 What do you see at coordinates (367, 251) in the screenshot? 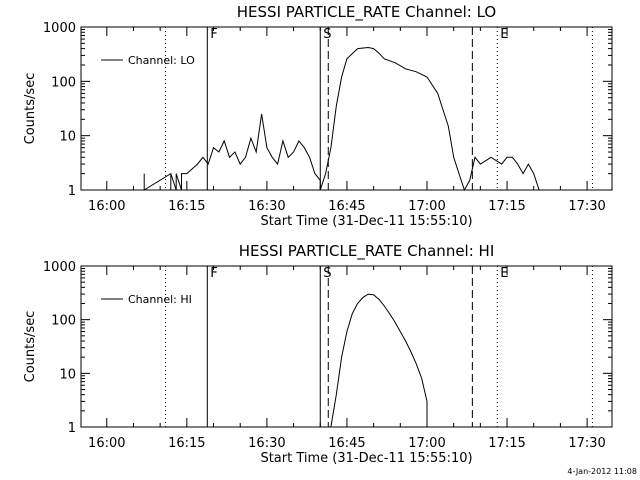
I see `chart-title: HESSI PARTICLE_RATE Channel: HI` at bounding box center [367, 251].